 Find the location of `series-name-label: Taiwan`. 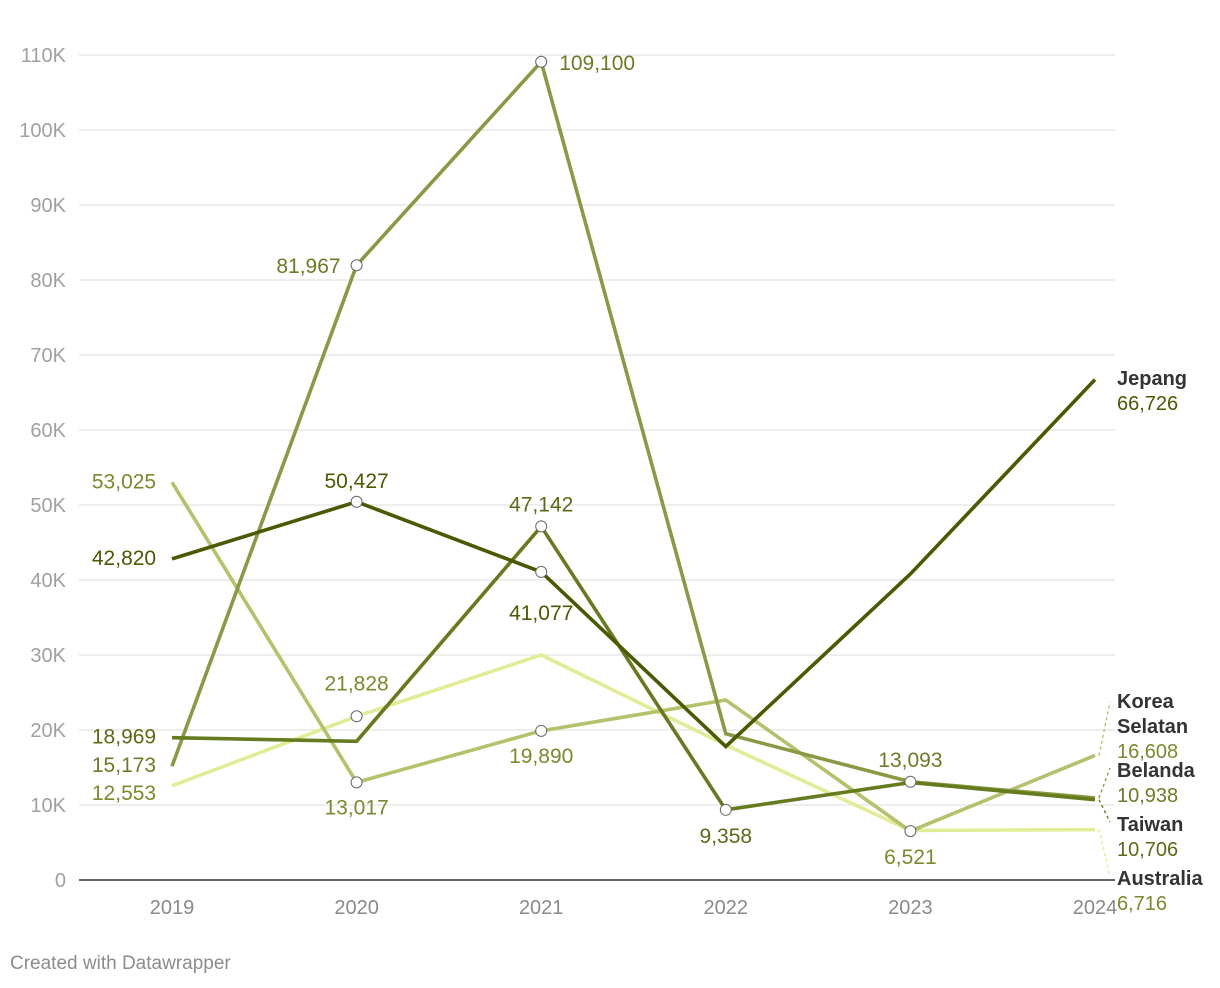

series-name-label: Taiwan is located at coordinates (1150, 825).